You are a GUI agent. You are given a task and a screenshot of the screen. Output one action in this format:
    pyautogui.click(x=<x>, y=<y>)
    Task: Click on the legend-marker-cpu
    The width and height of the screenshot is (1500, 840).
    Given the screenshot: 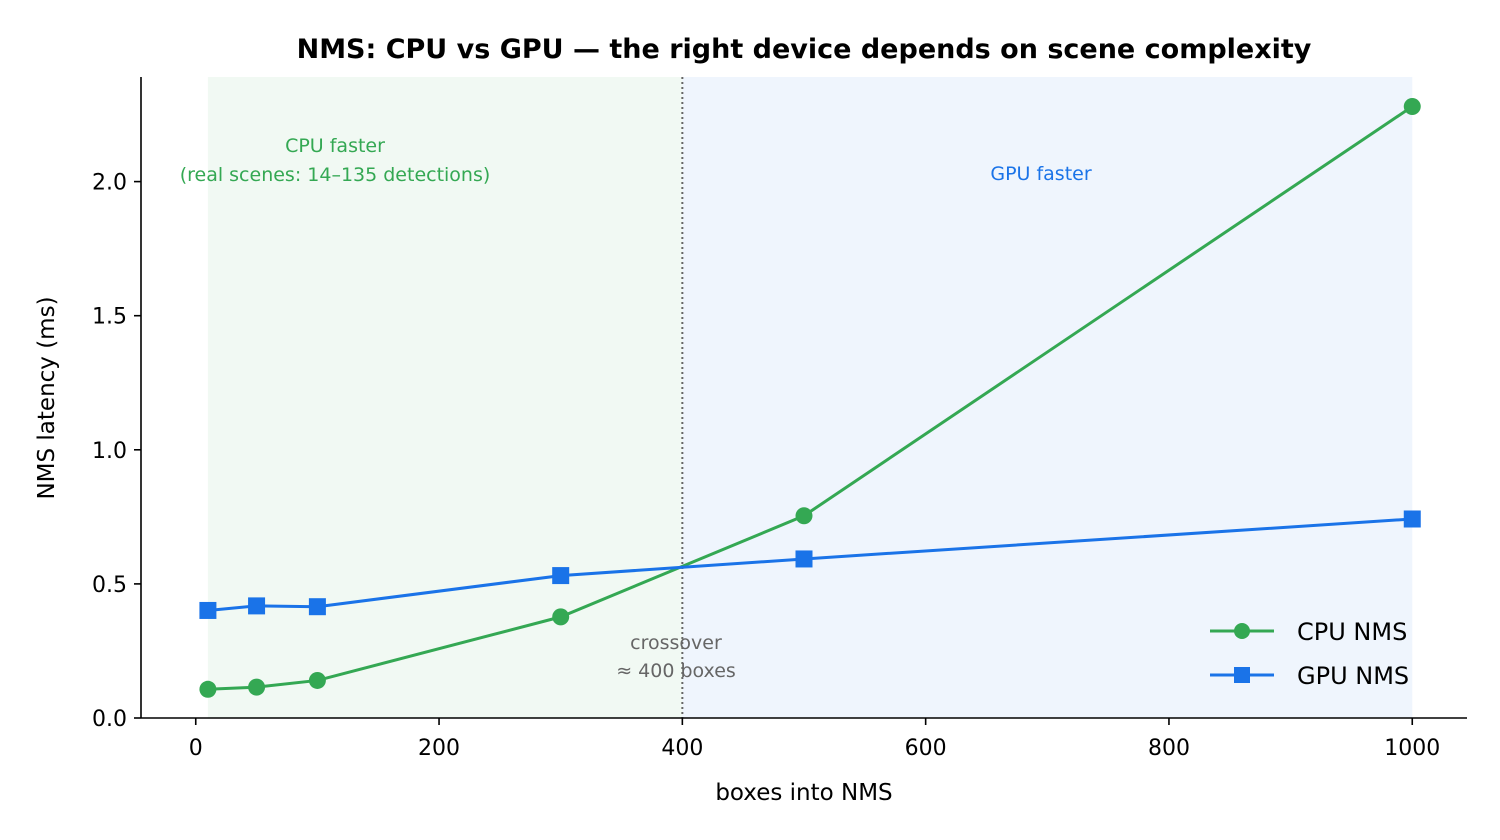 What is the action you would take?
    pyautogui.click(x=1242, y=631)
    